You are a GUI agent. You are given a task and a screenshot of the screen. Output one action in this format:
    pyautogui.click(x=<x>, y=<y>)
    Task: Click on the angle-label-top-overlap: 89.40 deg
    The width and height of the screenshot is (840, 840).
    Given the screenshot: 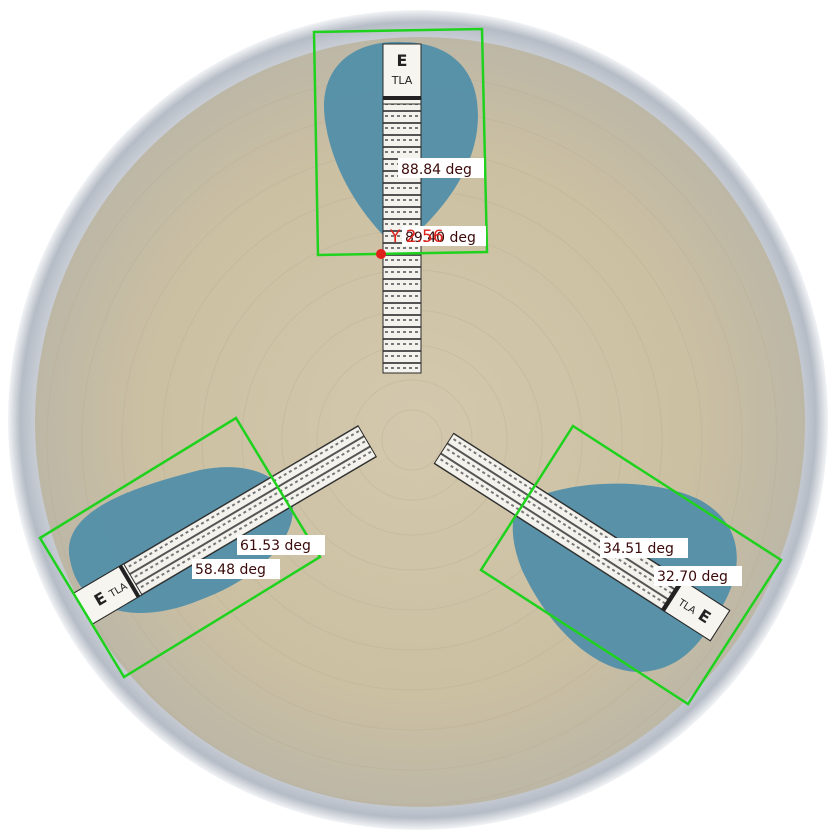 What is the action you would take?
    pyautogui.click(x=444, y=236)
    